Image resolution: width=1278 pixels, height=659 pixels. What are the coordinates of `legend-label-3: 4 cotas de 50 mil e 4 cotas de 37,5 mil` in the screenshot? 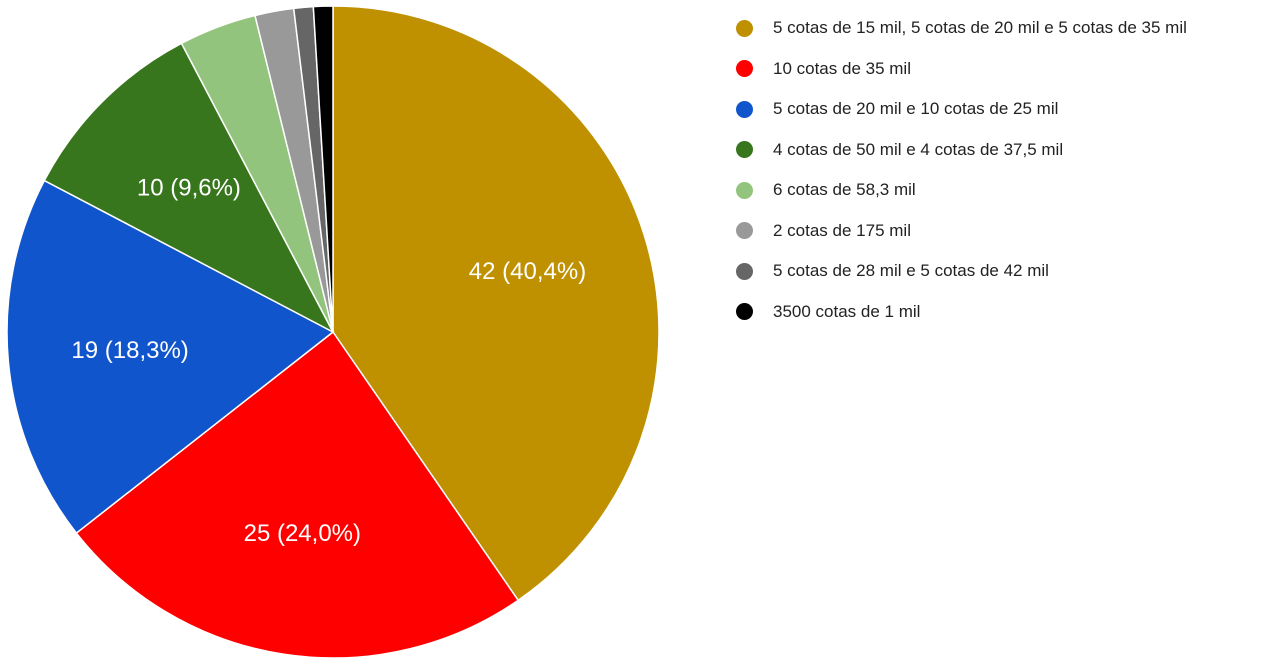 It's located at (918, 149).